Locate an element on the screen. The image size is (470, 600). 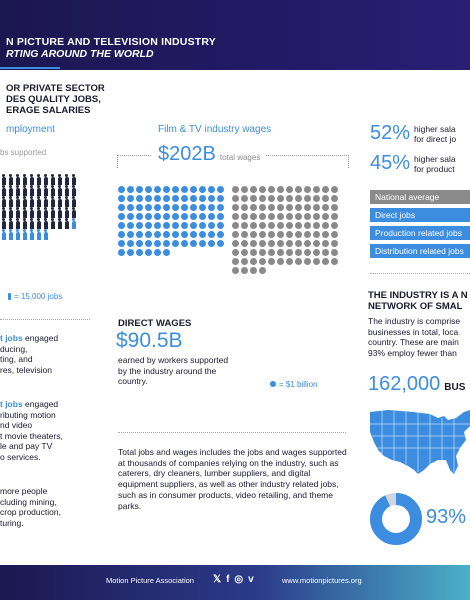
para-line: ducing, is located at coordinates (14, 348).